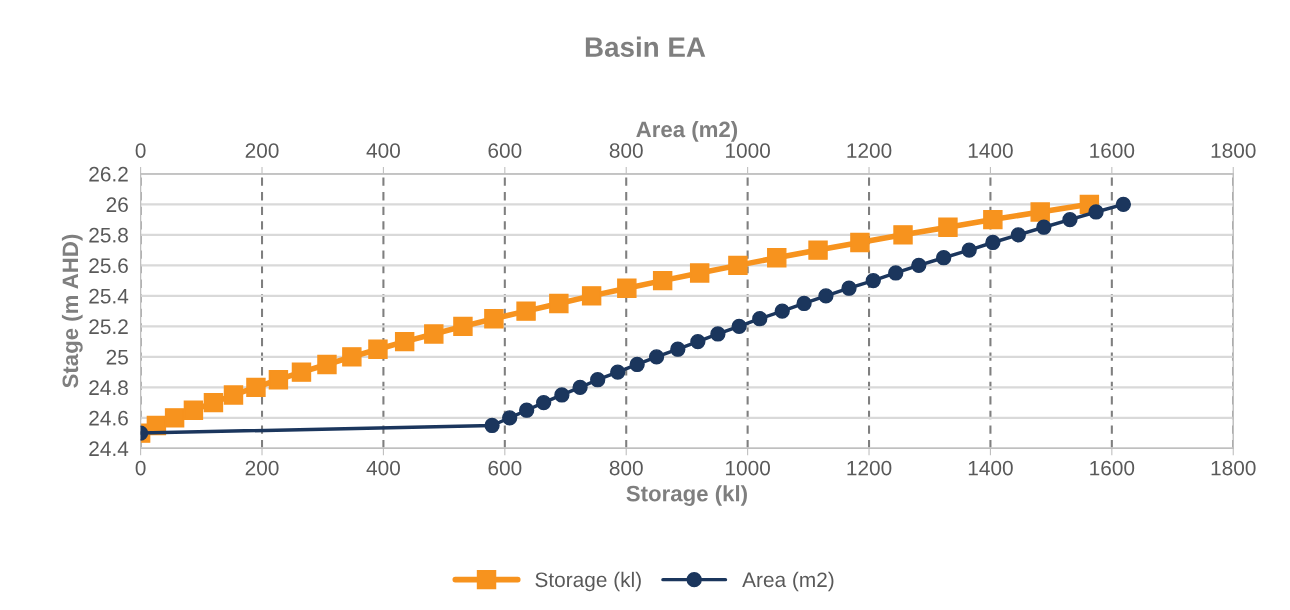 This screenshot has height=610, width=1290. What do you see at coordinates (1112, 150) in the screenshot?
I see `x2-tick-label: 1600` at bounding box center [1112, 150].